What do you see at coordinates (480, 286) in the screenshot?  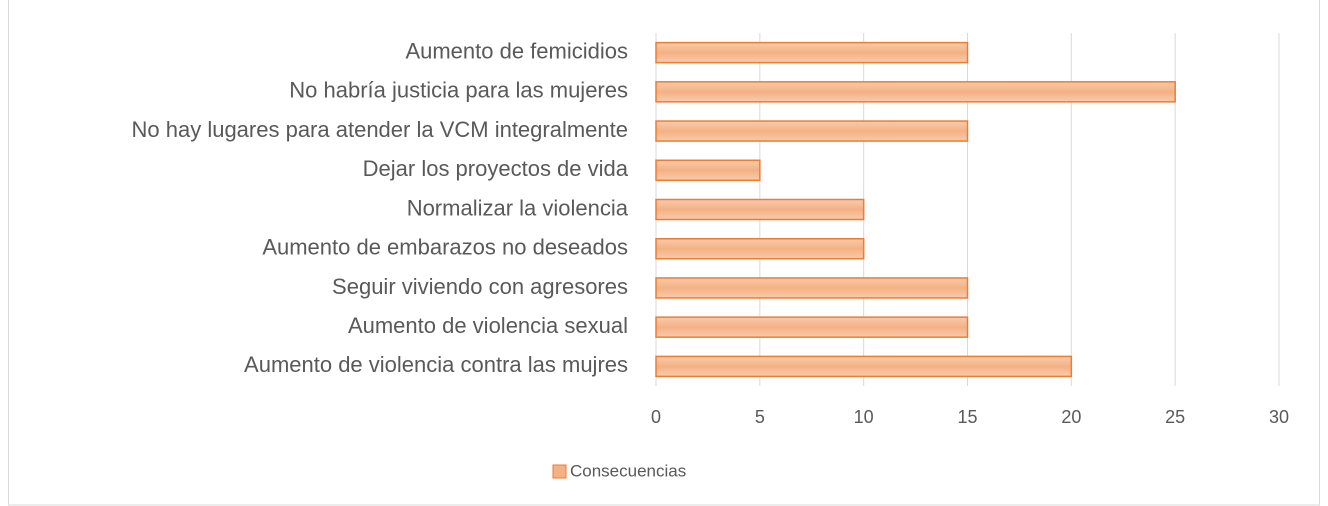 I see `y-tick-label: Seguir viviendo con agresores` at bounding box center [480, 286].